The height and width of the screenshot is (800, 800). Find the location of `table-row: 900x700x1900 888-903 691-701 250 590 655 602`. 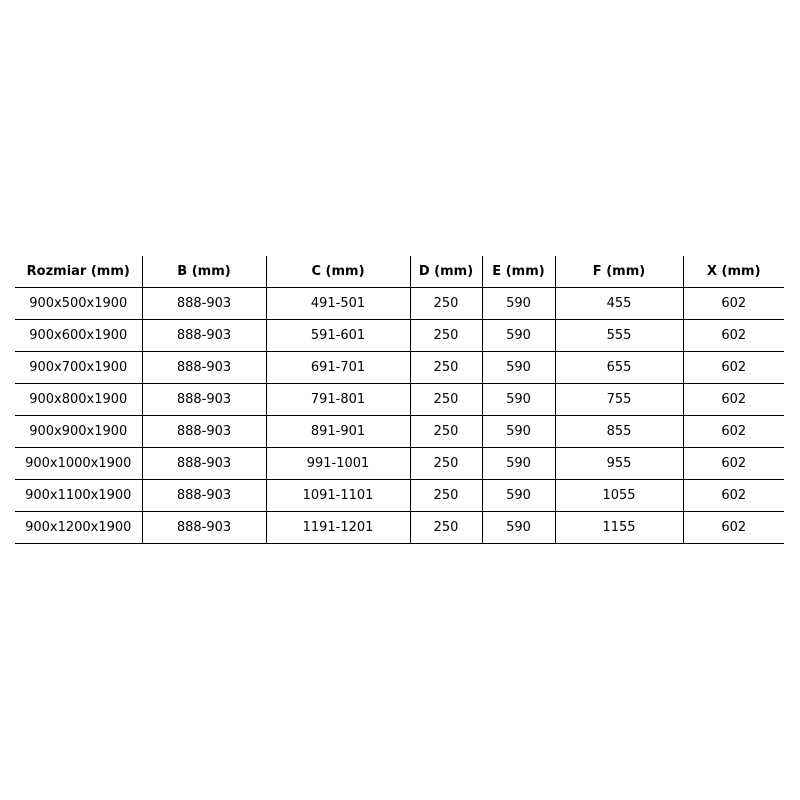

table-row: 900x700x1900 888-903 691-701 250 590 655 602 is located at coordinates (399, 367).